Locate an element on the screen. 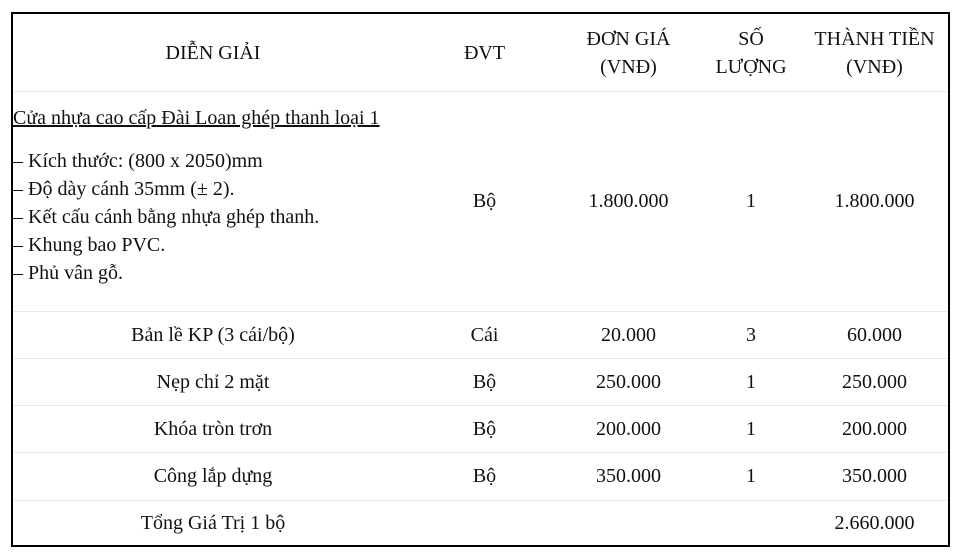  item-description: Nẹp chỉ 2 mặt is located at coordinates (213, 381).